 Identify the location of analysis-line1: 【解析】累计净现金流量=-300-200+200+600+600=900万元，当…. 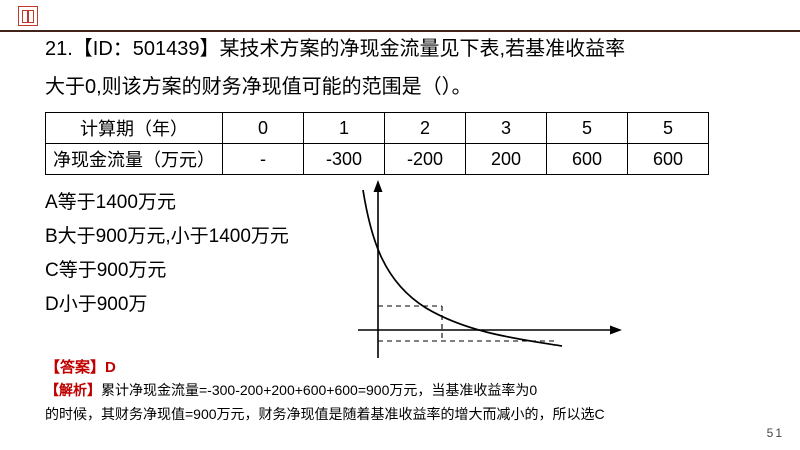
(291, 390).